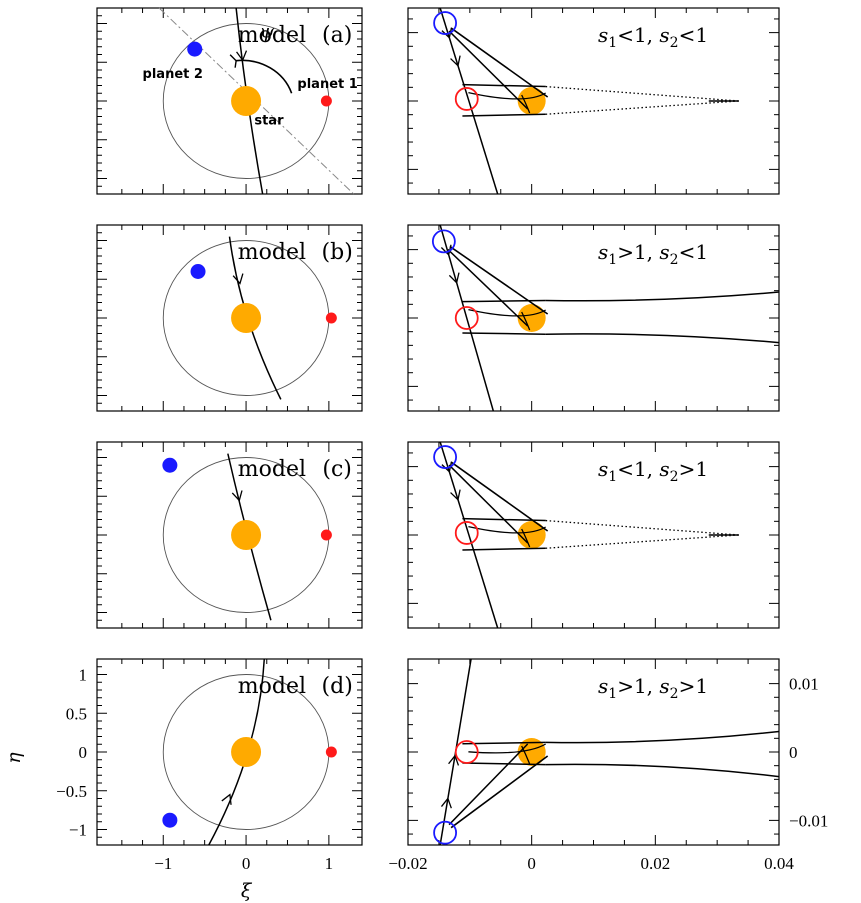 The image size is (861, 903). What do you see at coordinates (327, 84) in the screenshot?
I see `planet1-label: planet 1` at bounding box center [327, 84].